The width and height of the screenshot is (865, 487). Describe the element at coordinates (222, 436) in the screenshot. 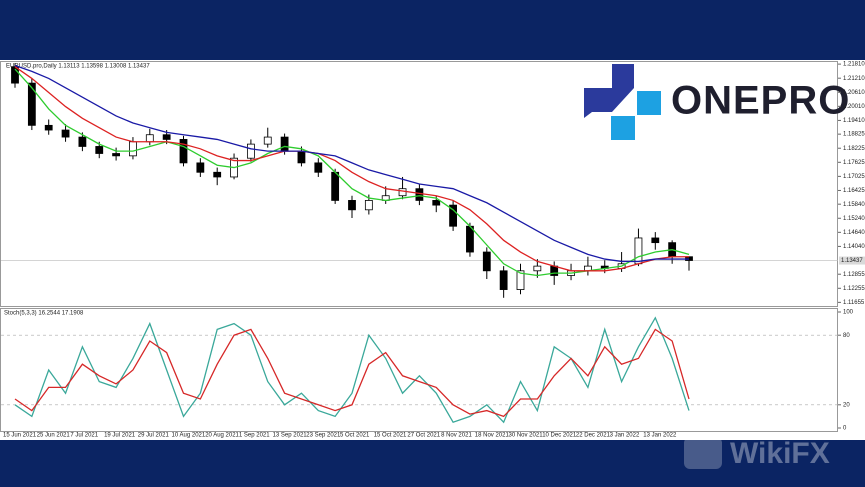

I see `x-tick-label: 20 Aug 2021` at that location.